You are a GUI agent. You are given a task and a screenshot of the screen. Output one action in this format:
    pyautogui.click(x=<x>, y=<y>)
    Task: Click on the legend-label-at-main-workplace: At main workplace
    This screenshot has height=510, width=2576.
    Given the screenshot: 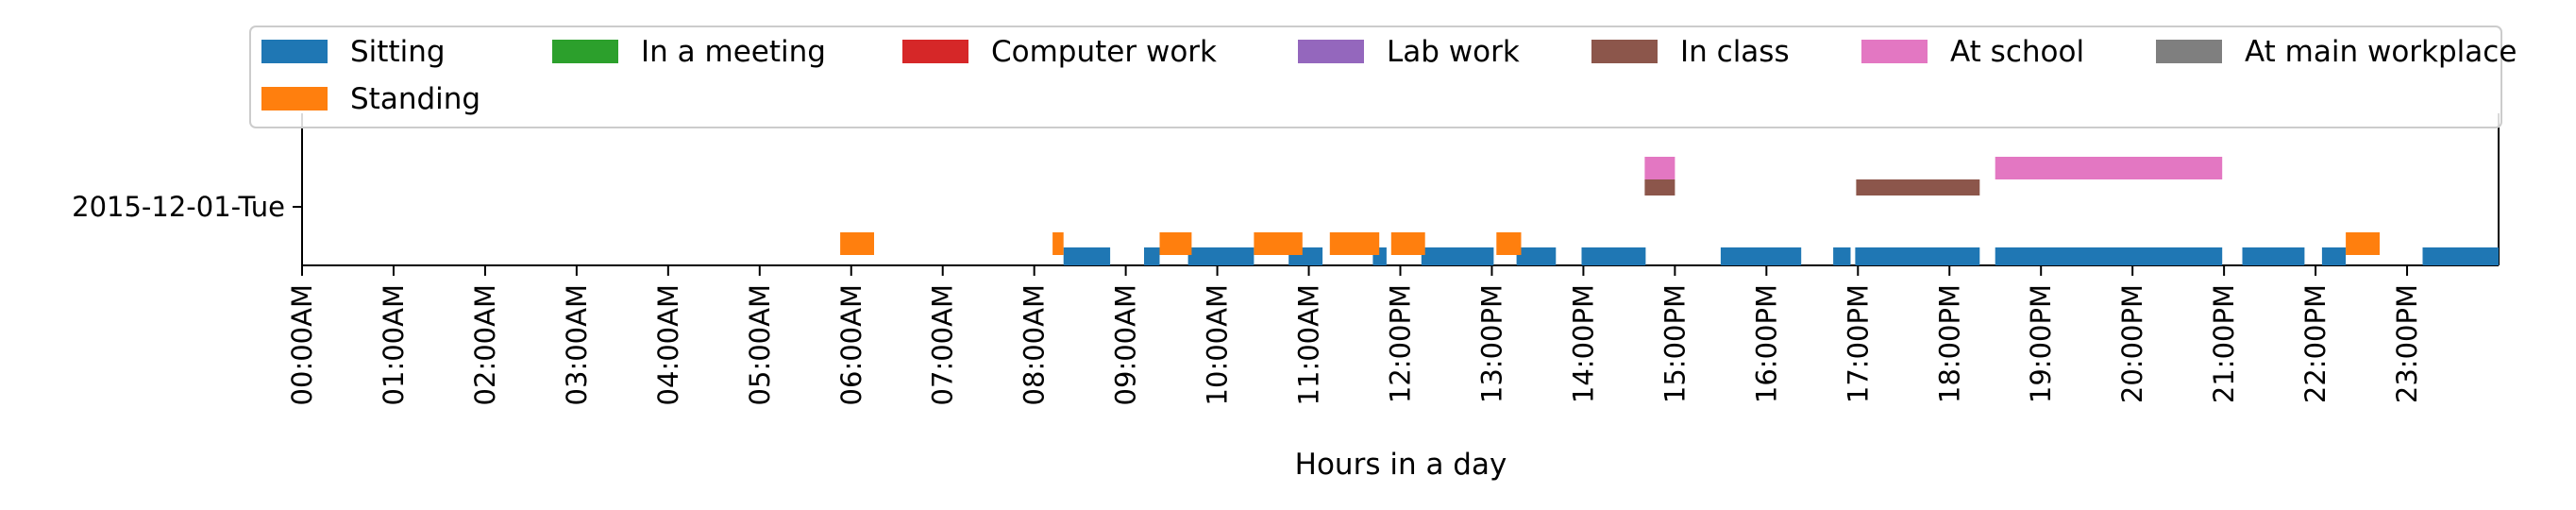 What is the action you would take?
    pyautogui.click(x=2381, y=52)
    